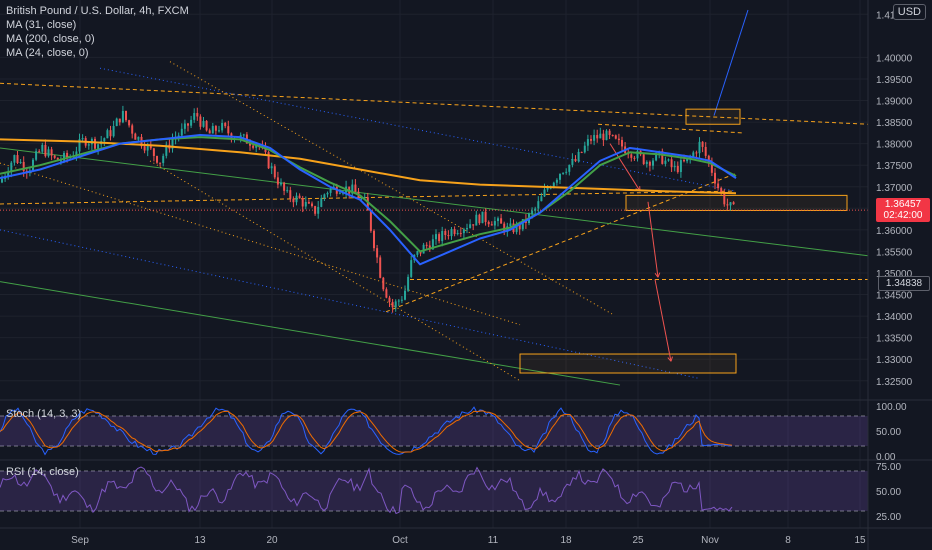 The image size is (932, 550). I want to click on last-price-tag: 1.36457 02:42:00, so click(903, 210).